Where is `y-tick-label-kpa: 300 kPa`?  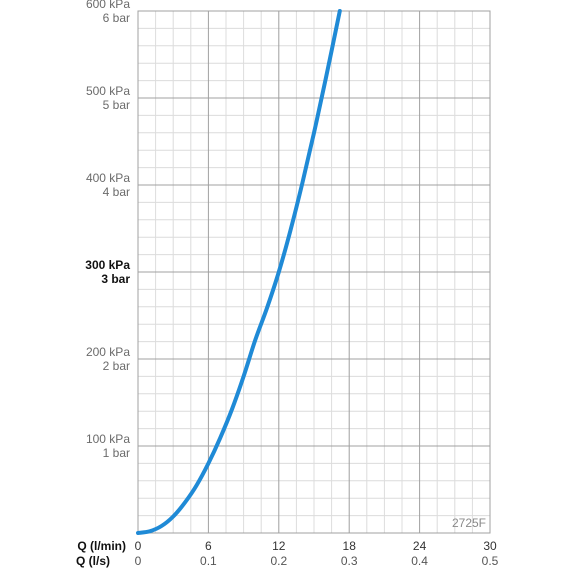
y-tick-label-kpa: 300 kPa is located at coordinates (107, 265).